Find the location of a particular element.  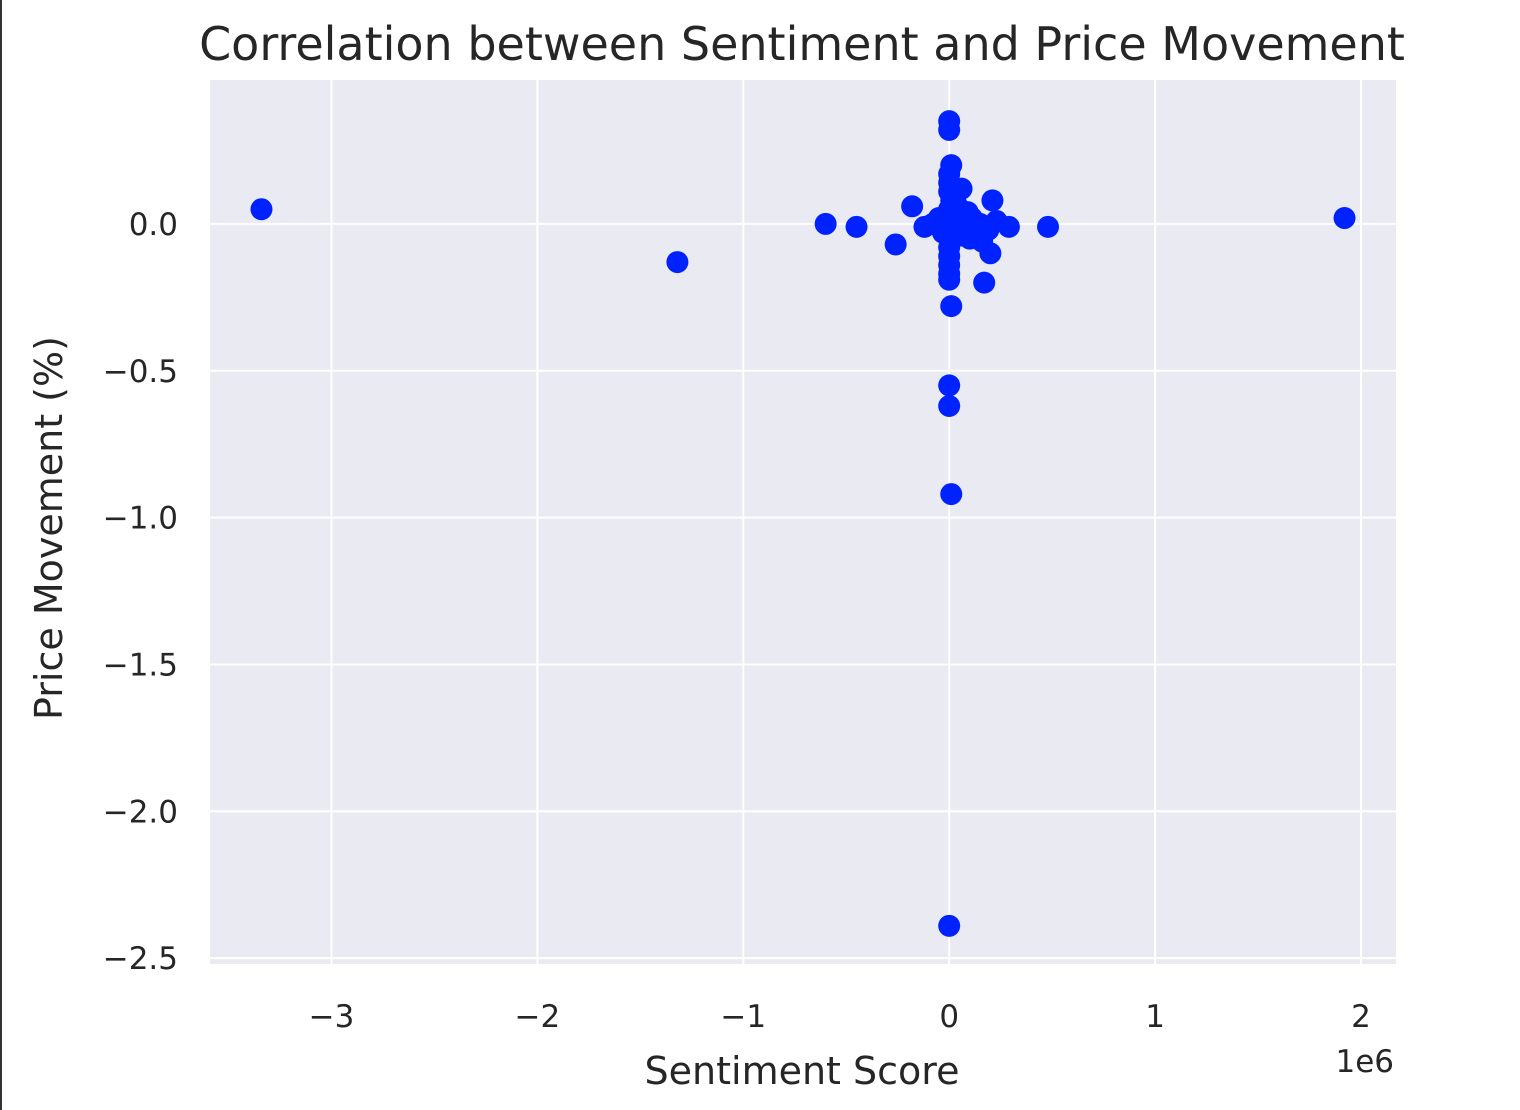

x-tick-label: 2 is located at coordinates (1361, 1017).